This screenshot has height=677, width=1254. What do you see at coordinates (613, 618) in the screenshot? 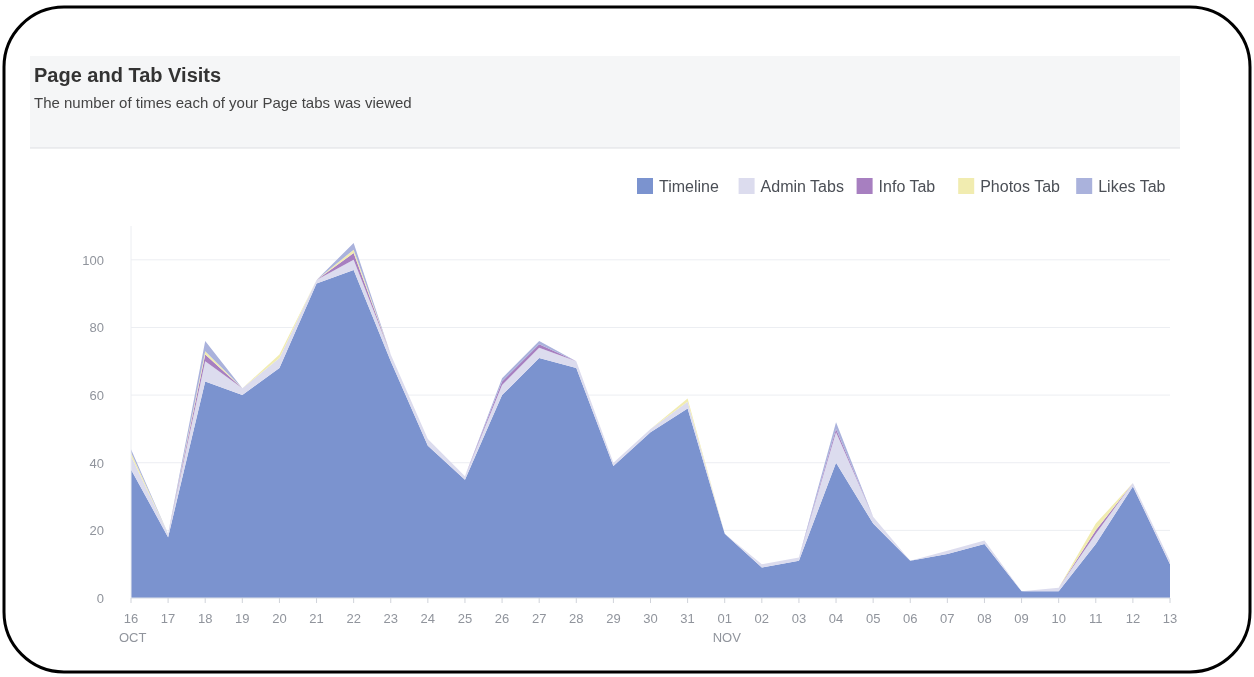
I see `x-tick-label: 29` at bounding box center [613, 618].